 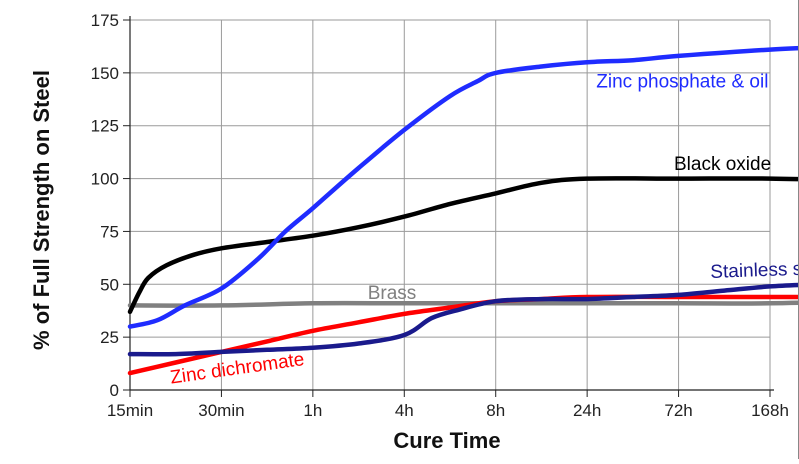 What do you see at coordinates (130, 410) in the screenshot?
I see `x-tick-label: 15min` at bounding box center [130, 410].